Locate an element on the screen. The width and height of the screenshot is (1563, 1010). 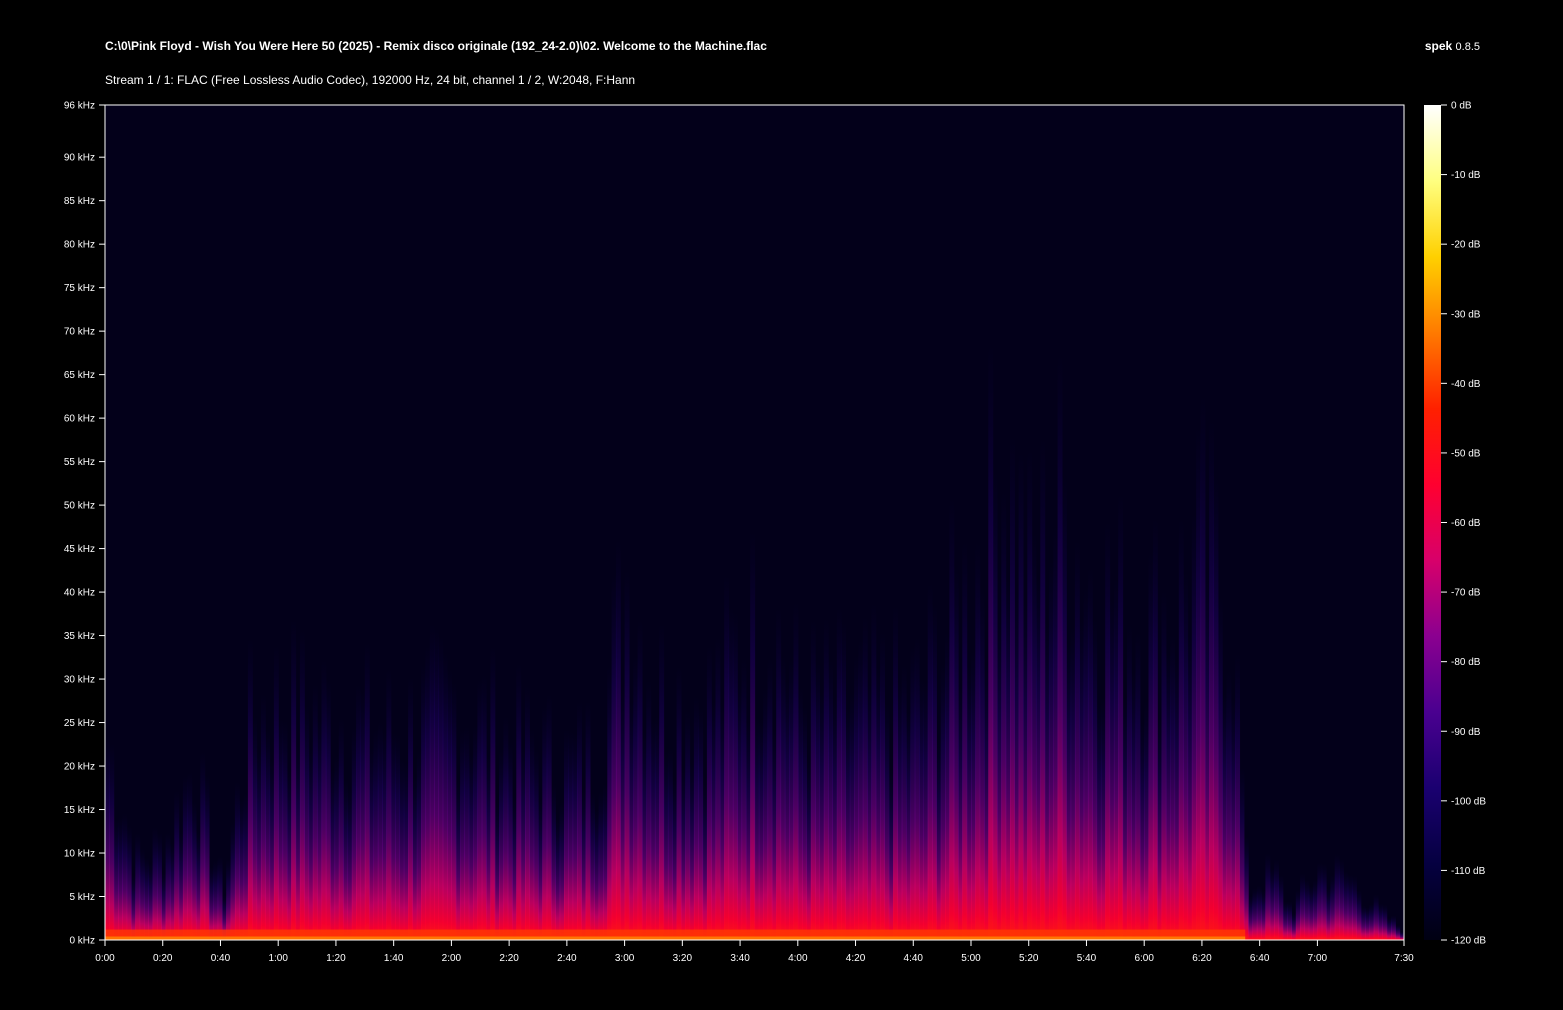
y-axis-tick-label: 60 kHz is located at coordinates (79, 419).